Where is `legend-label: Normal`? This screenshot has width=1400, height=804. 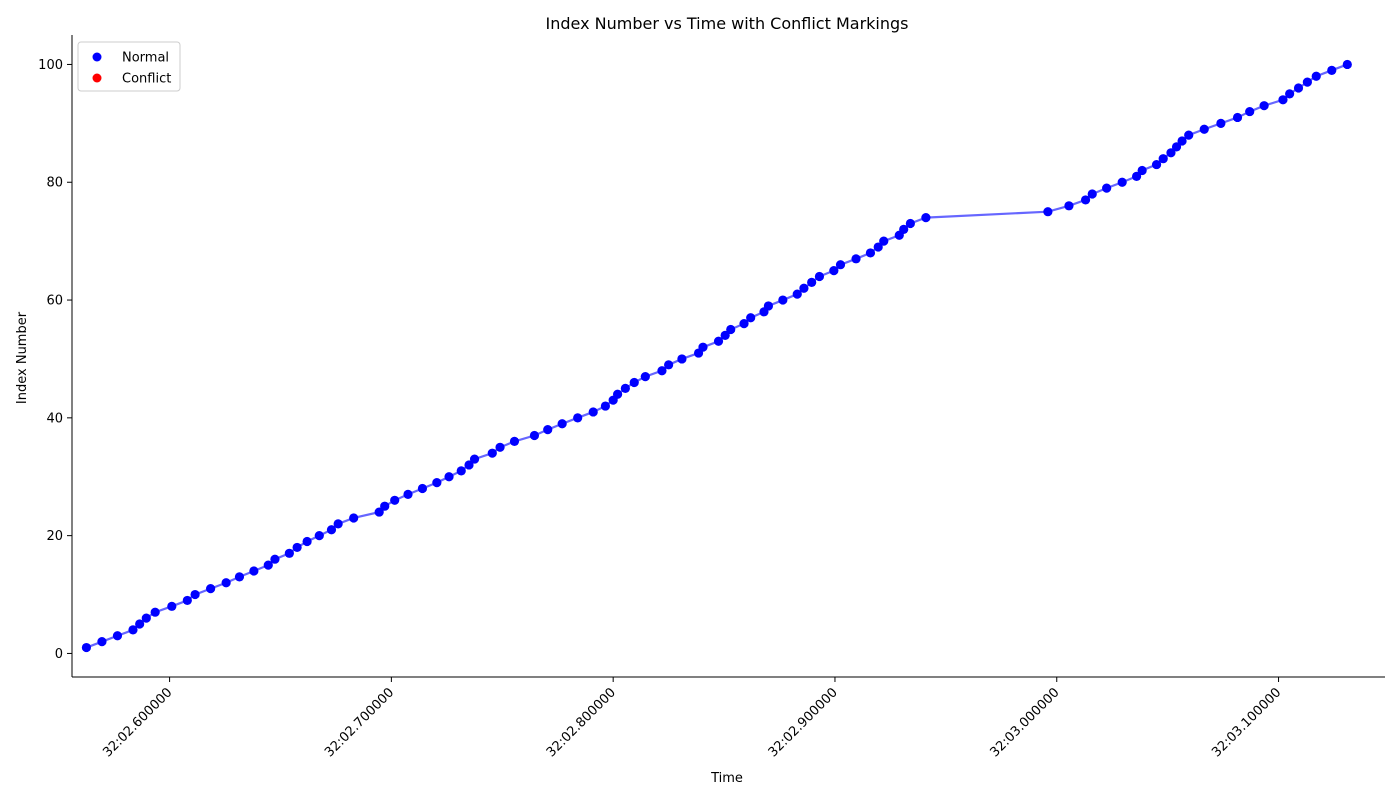 legend-label: Normal is located at coordinates (145, 58).